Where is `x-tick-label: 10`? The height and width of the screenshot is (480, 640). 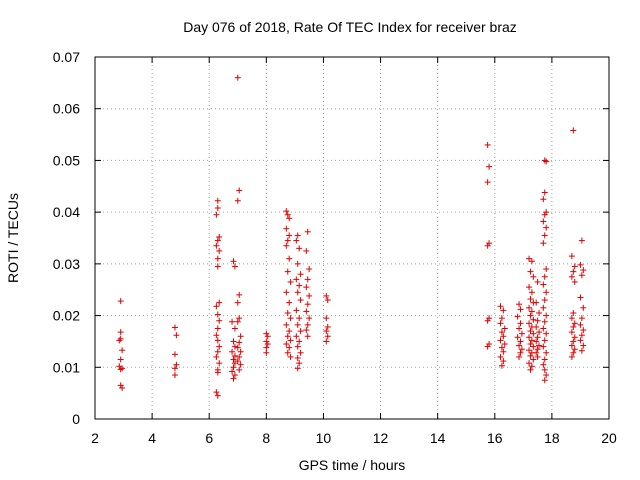
x-tick-label: 10 is located at coordinates (324, 438).